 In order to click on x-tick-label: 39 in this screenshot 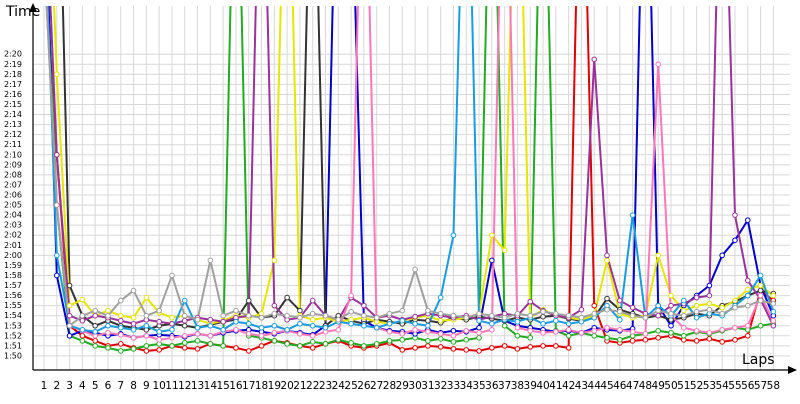, I will do `click(530, 386)`.